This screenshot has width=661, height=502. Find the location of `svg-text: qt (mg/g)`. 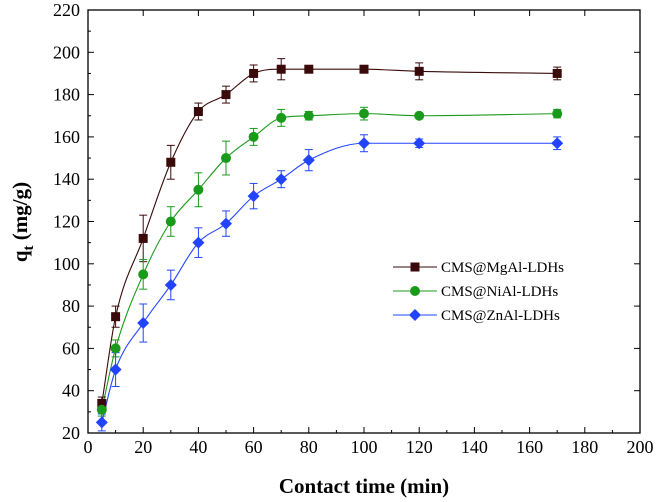

svg-text: qt (mg/g) is located at coordinates (22, 222).